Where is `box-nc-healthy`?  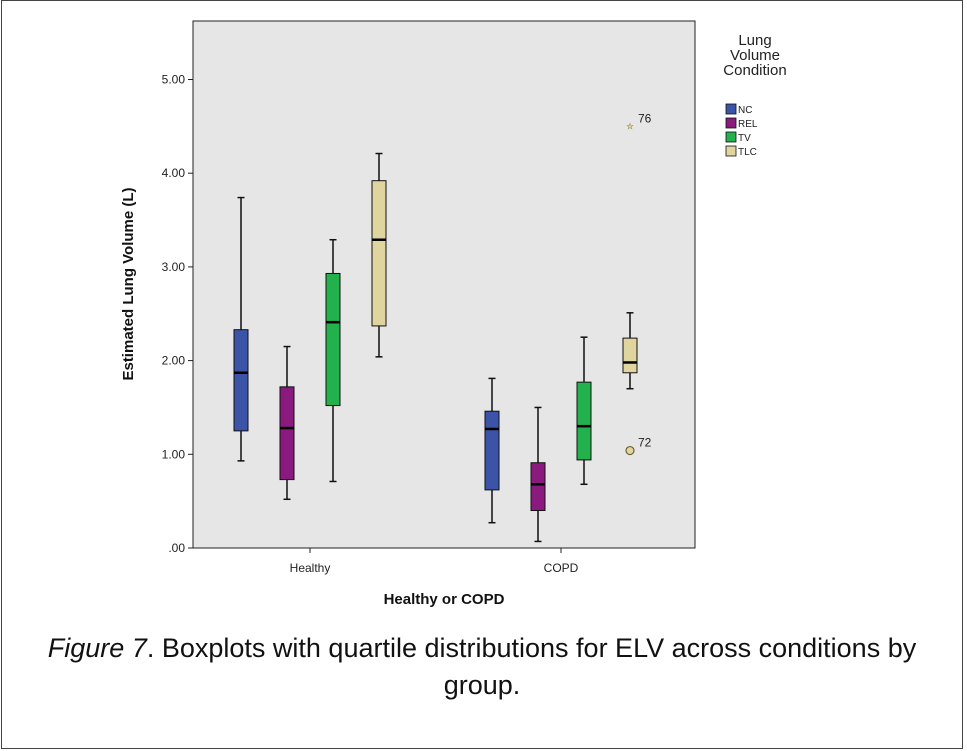
box-nc-healthy is located at coordinates (241, 329).